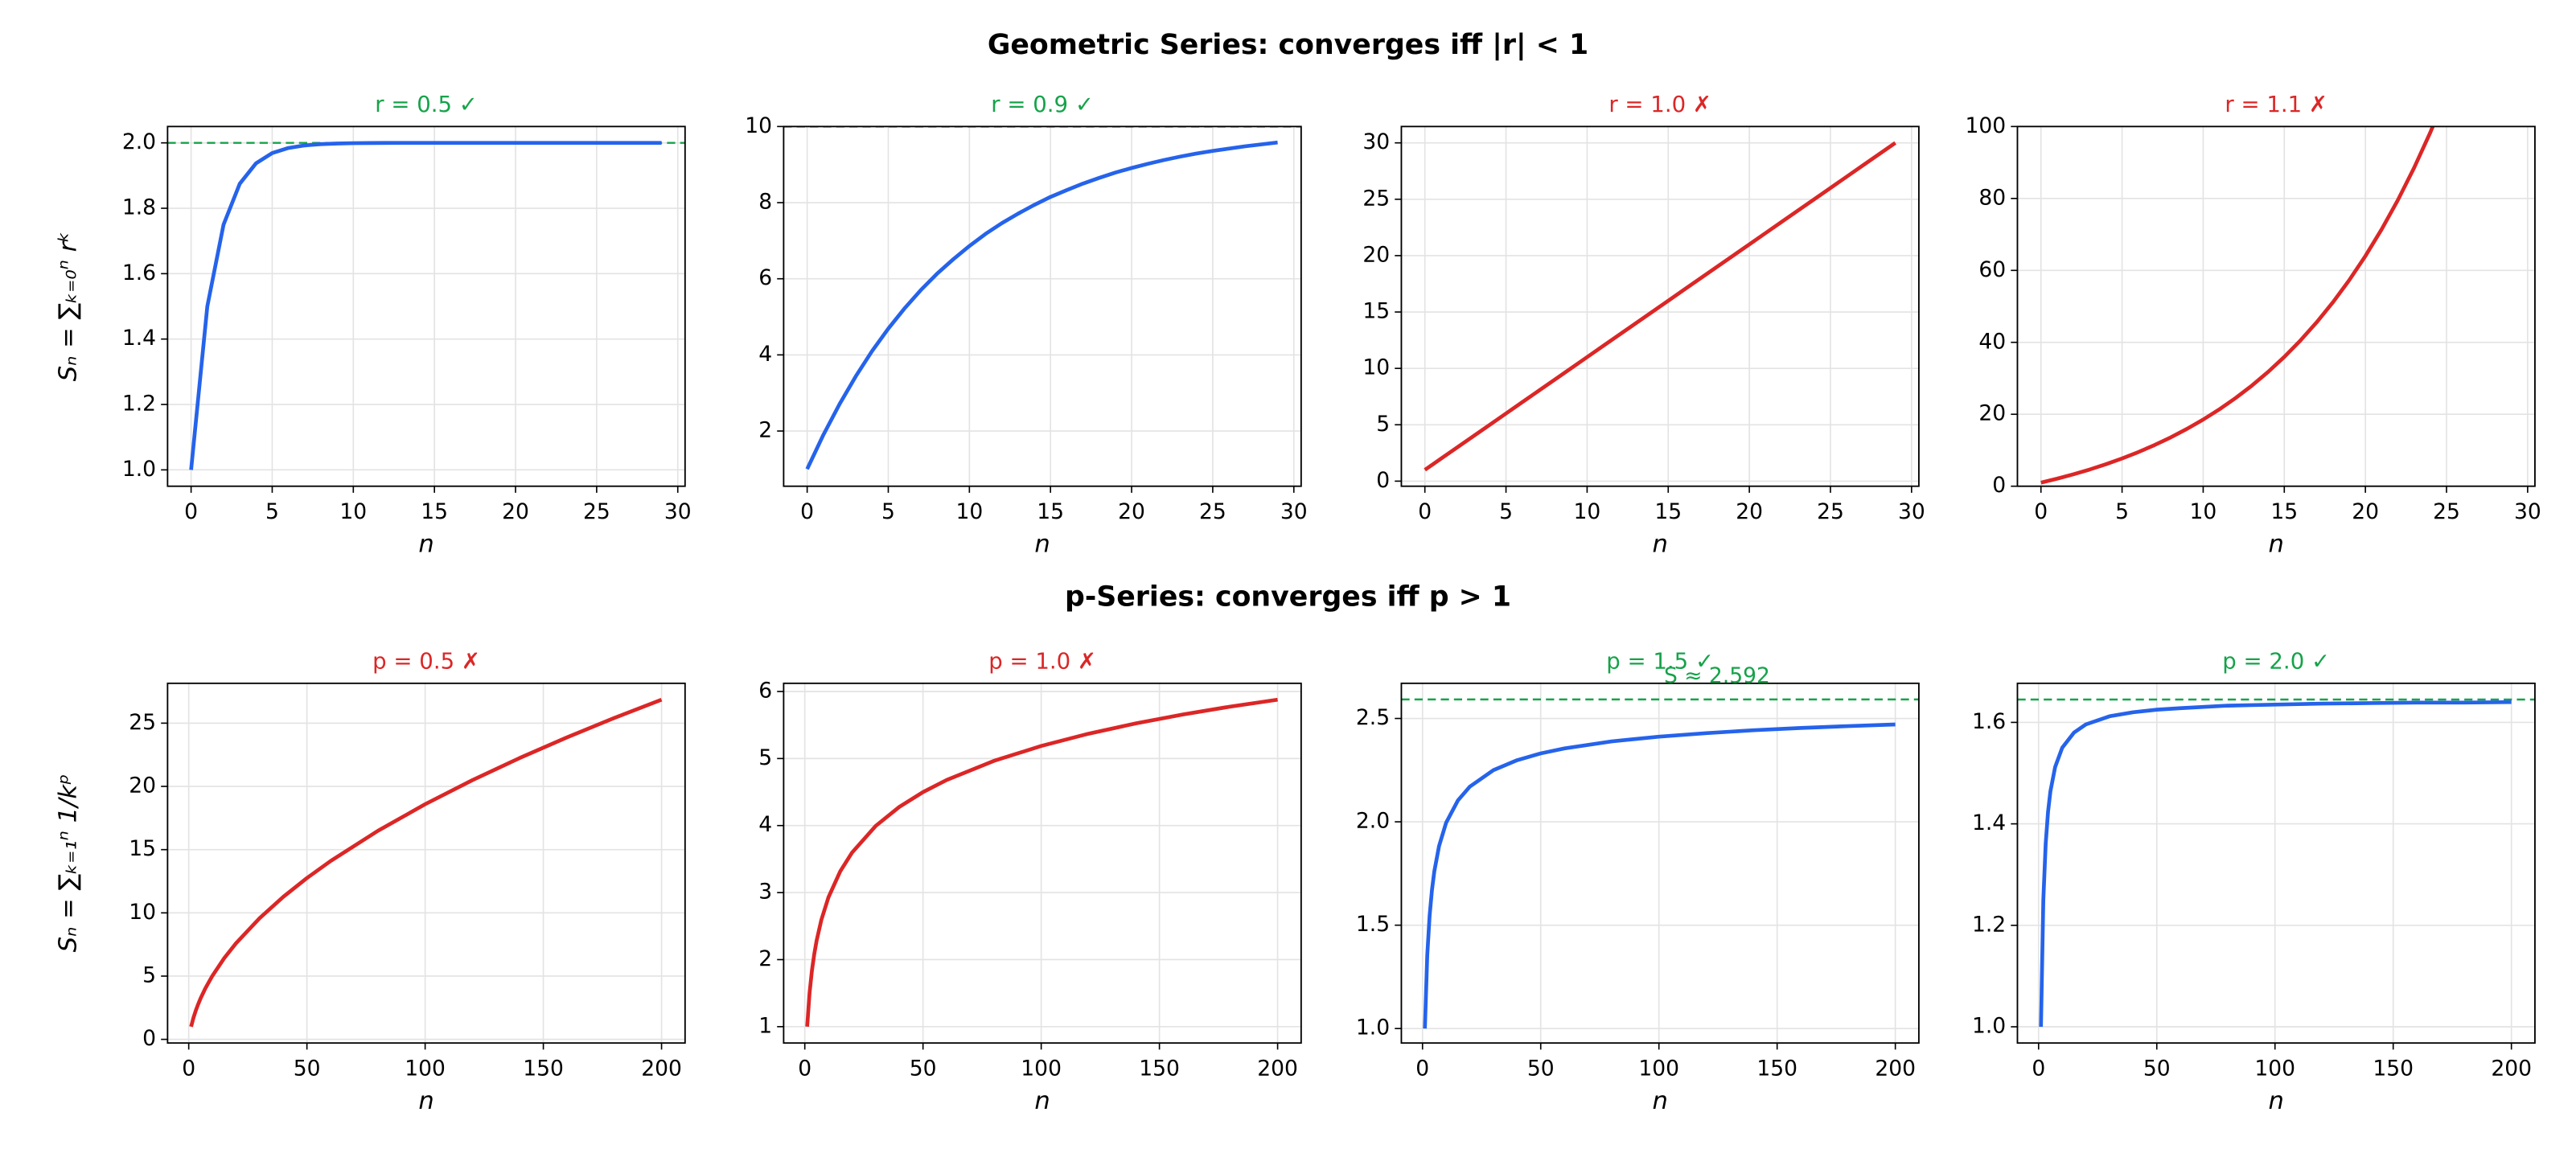 The width and height of the screenshot is (2576, 1149). I want to click on y-tick-label: 5, so click(765, 757).